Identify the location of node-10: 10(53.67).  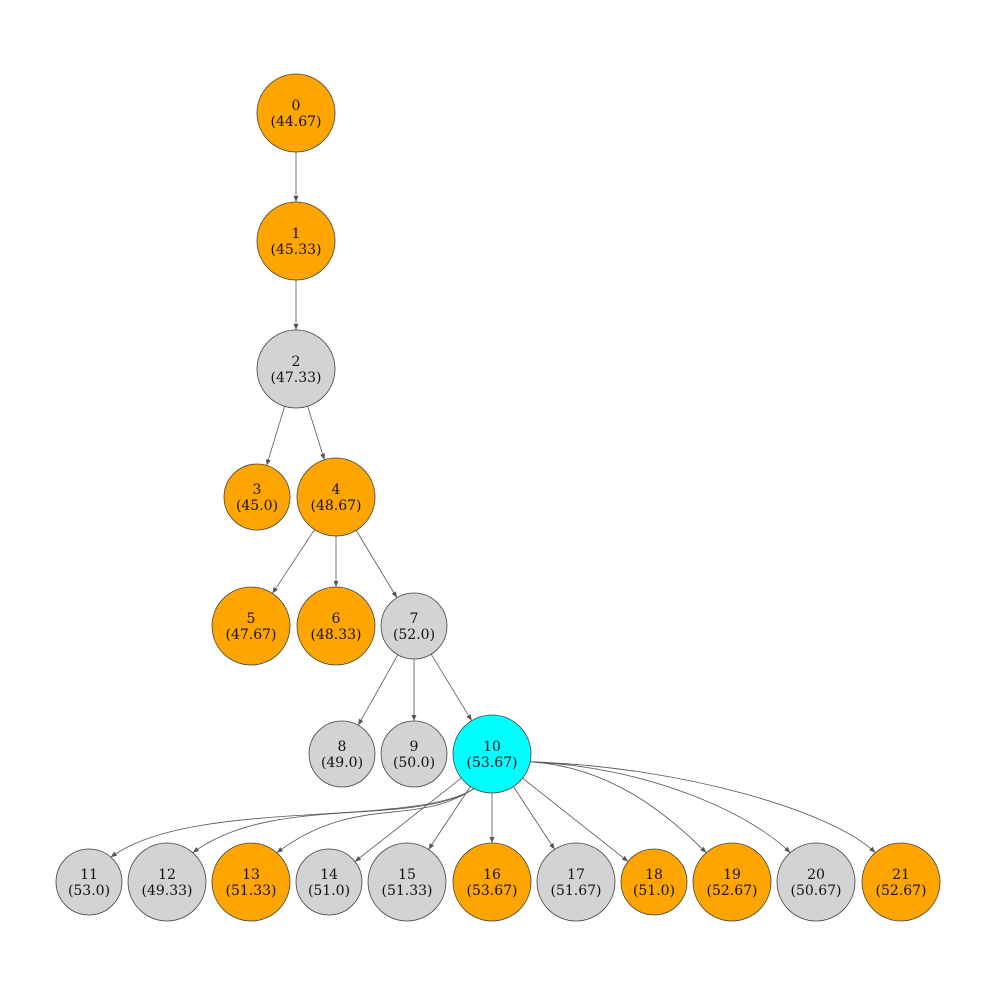
(492, 754).